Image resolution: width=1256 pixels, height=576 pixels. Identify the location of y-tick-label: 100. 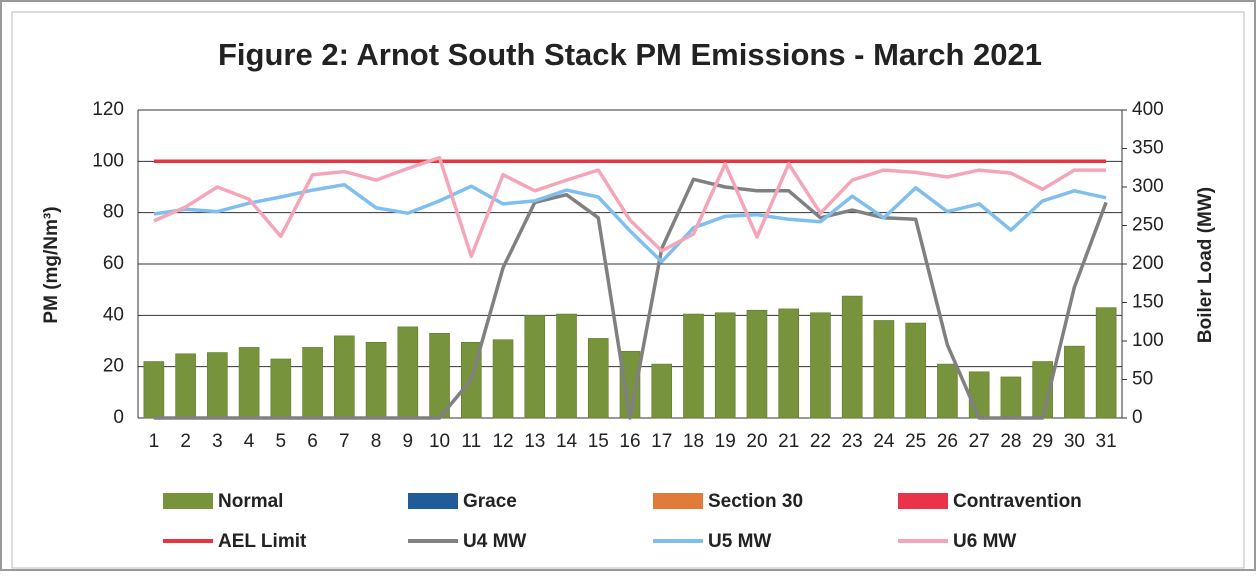
(108, 160).